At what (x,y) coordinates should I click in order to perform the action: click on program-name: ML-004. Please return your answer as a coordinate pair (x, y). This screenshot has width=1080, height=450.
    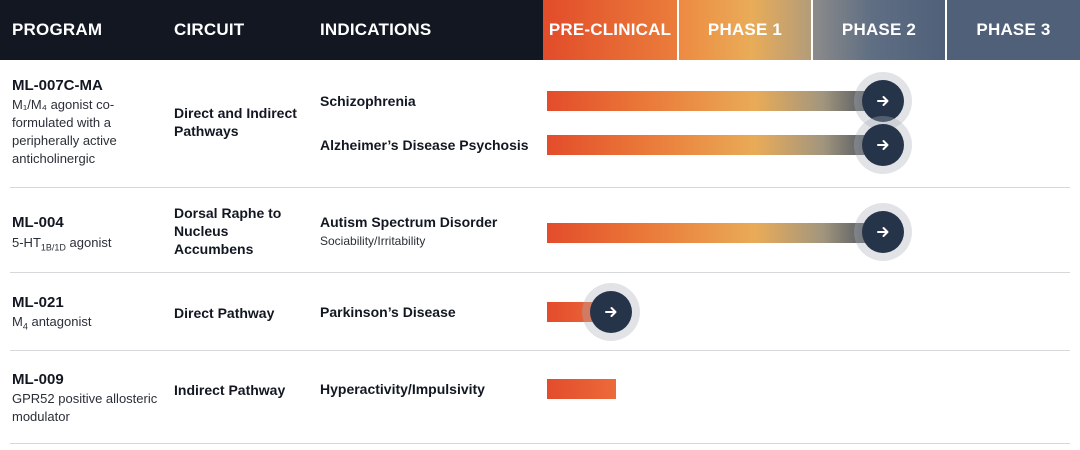
    Looking at the image, I should click on (38, 222).